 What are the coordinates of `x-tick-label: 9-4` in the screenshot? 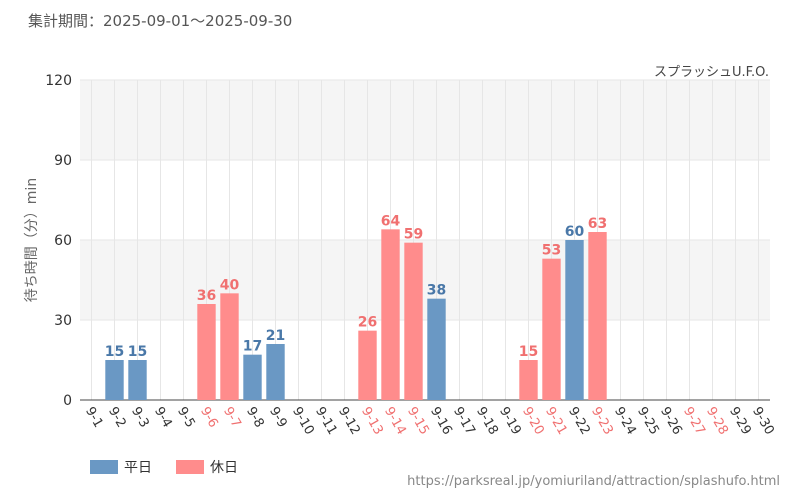 It's located at (163, 418).